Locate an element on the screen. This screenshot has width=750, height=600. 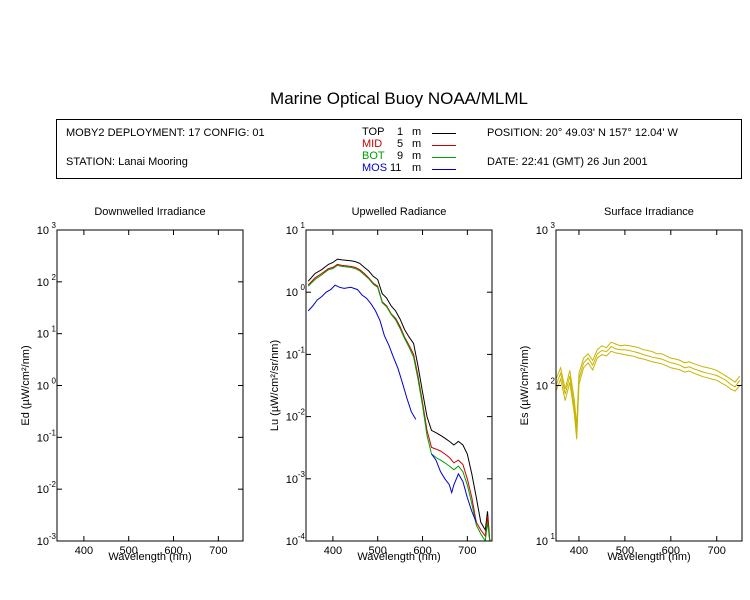
legend-item-mos: MOS 11 m is located at coordinates (417, 168).